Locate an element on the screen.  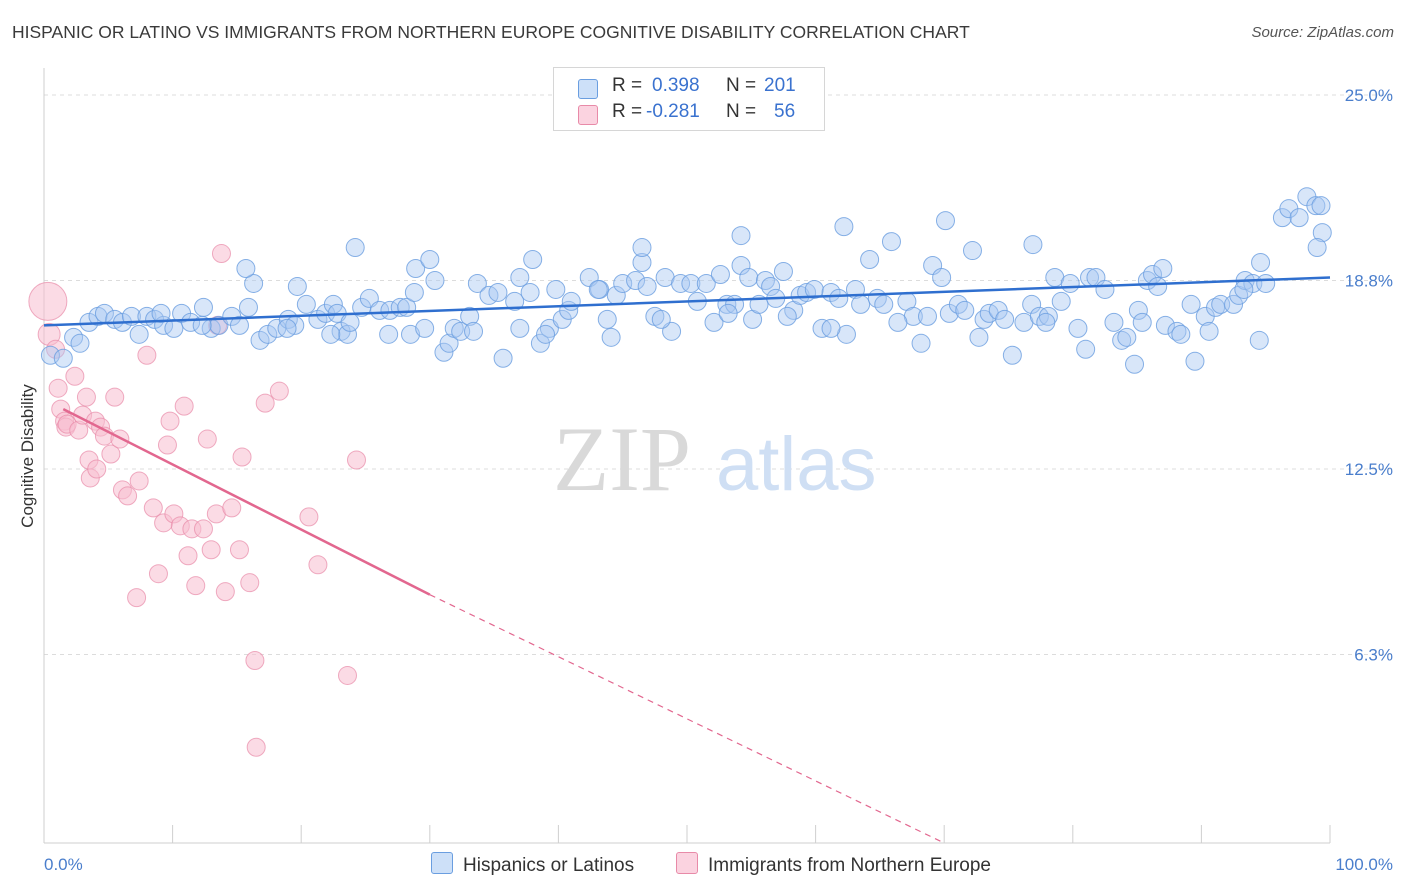
legend-swatch-pink is located at coordinates (588, 115).